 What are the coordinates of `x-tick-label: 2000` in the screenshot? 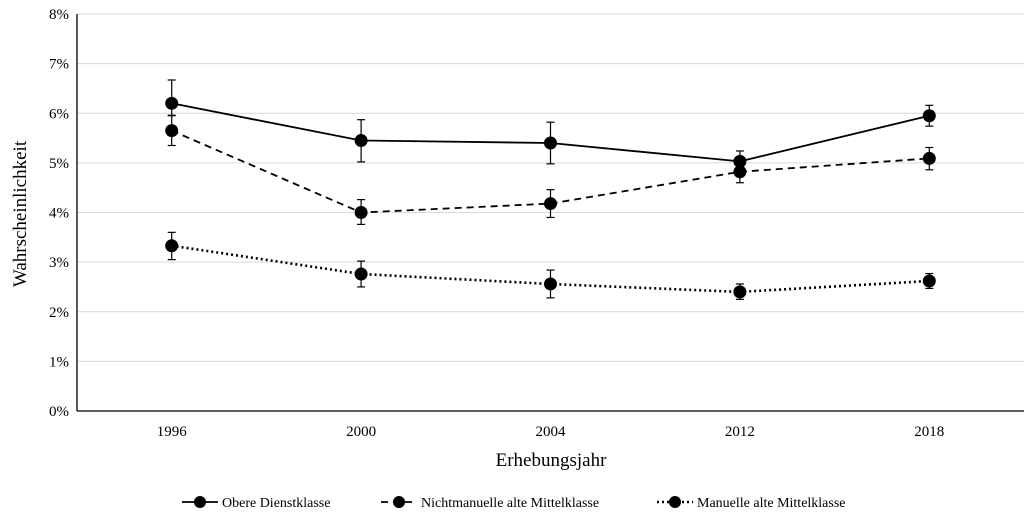 It's located at (361, 432).